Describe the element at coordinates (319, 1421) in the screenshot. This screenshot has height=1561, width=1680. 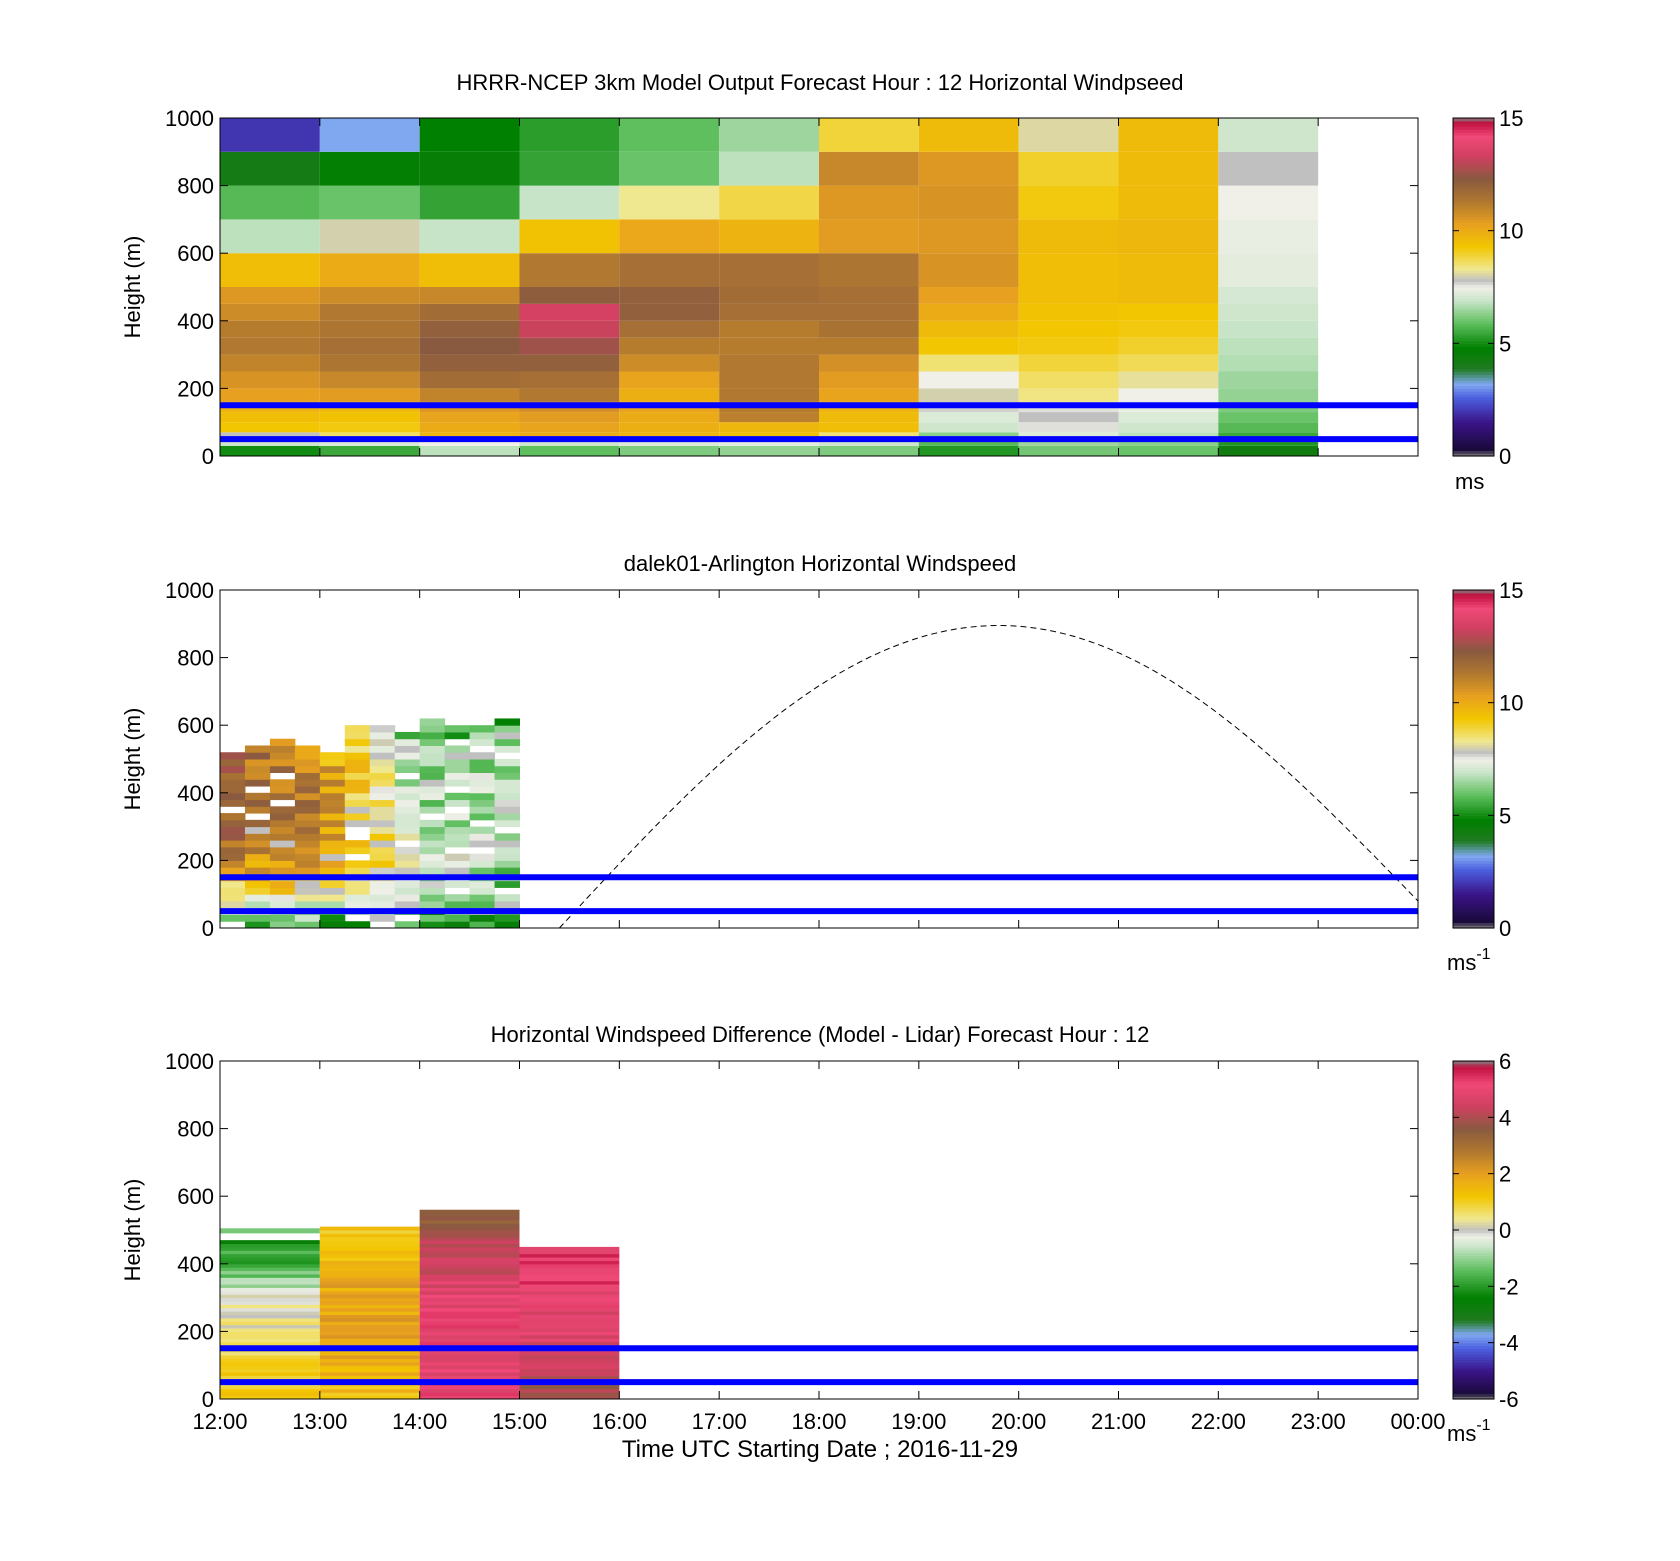
I see `x-tick-label: 13:00` at that location.